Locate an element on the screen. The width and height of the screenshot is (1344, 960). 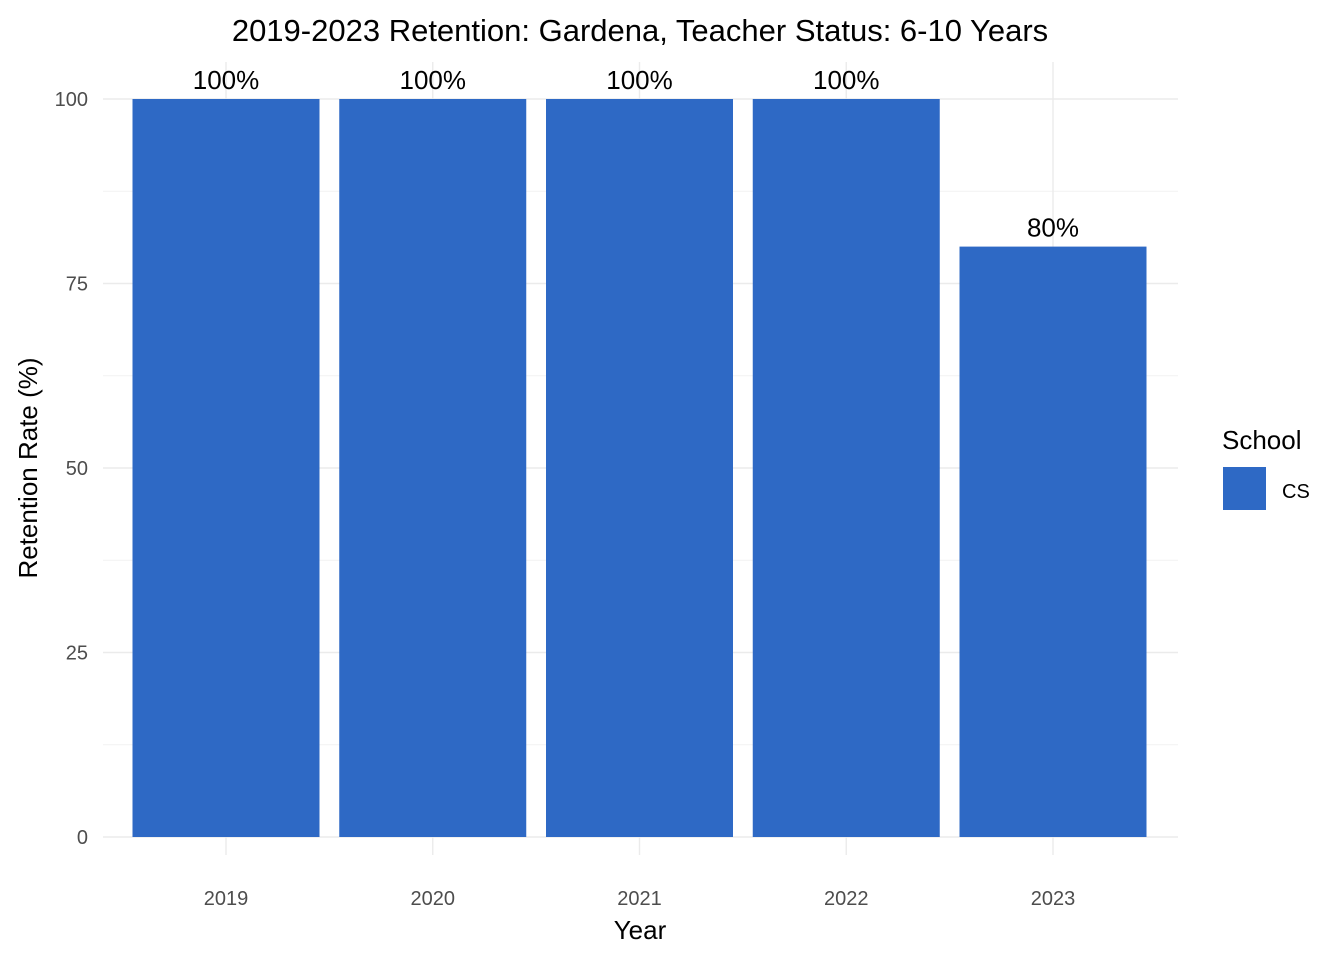
data-label-2021: 100% is located at coordinates (639, 80).